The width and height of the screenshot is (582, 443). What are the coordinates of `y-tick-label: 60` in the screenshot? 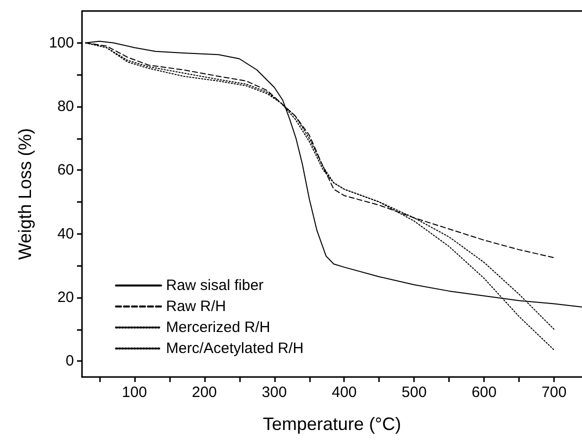 It's located at (65, 170).